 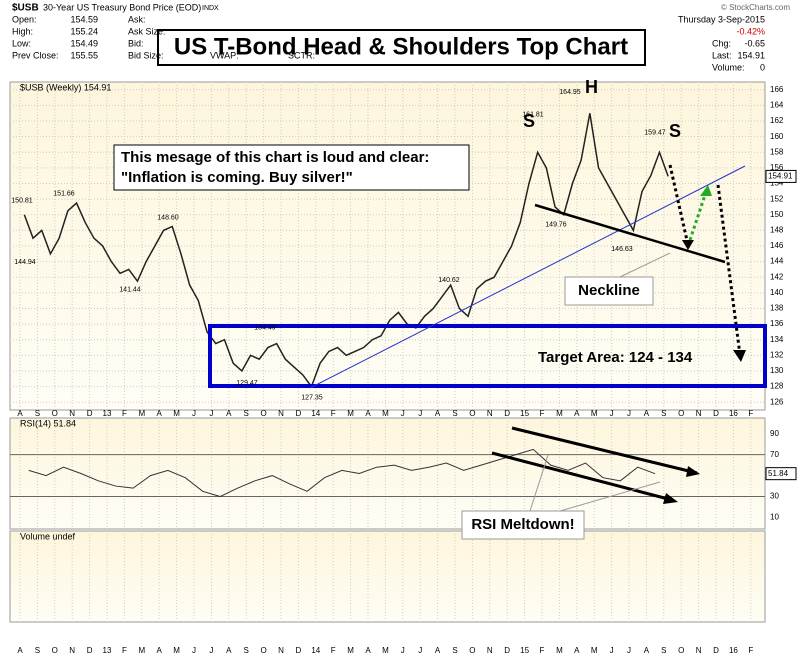 What do you see at coordinates (777, 151) in the screenshot?
I see `y-tick-label: 158` at bounding box center [777, 151].